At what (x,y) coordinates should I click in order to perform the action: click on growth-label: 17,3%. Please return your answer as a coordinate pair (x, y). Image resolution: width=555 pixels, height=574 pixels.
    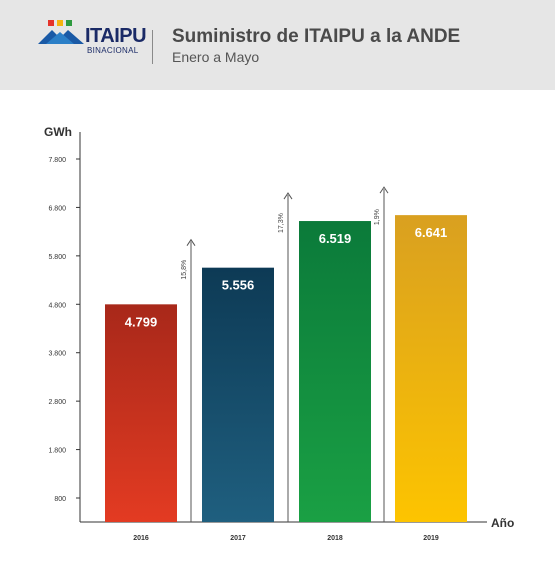
    Looking at the image, I should click on (281, 223).